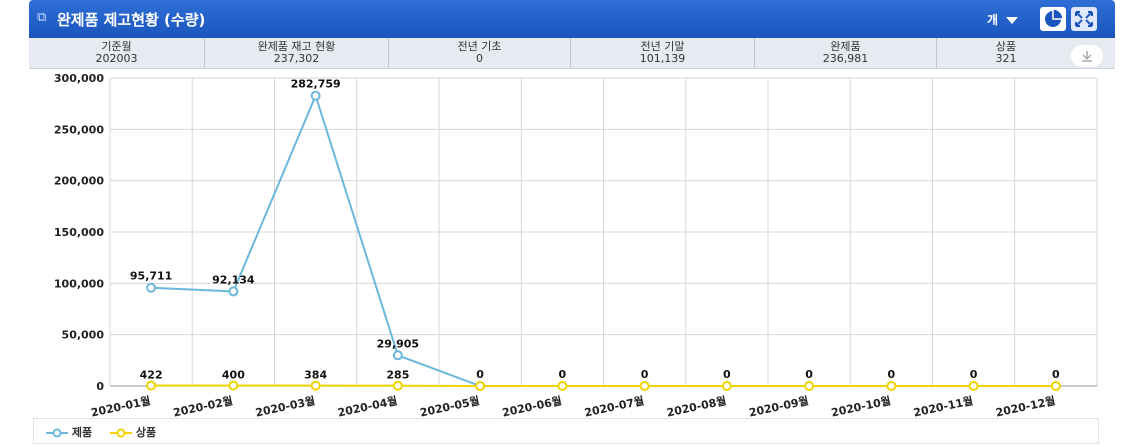  I want to click on x-tick-label: 2020-09월, so click(779, 405).